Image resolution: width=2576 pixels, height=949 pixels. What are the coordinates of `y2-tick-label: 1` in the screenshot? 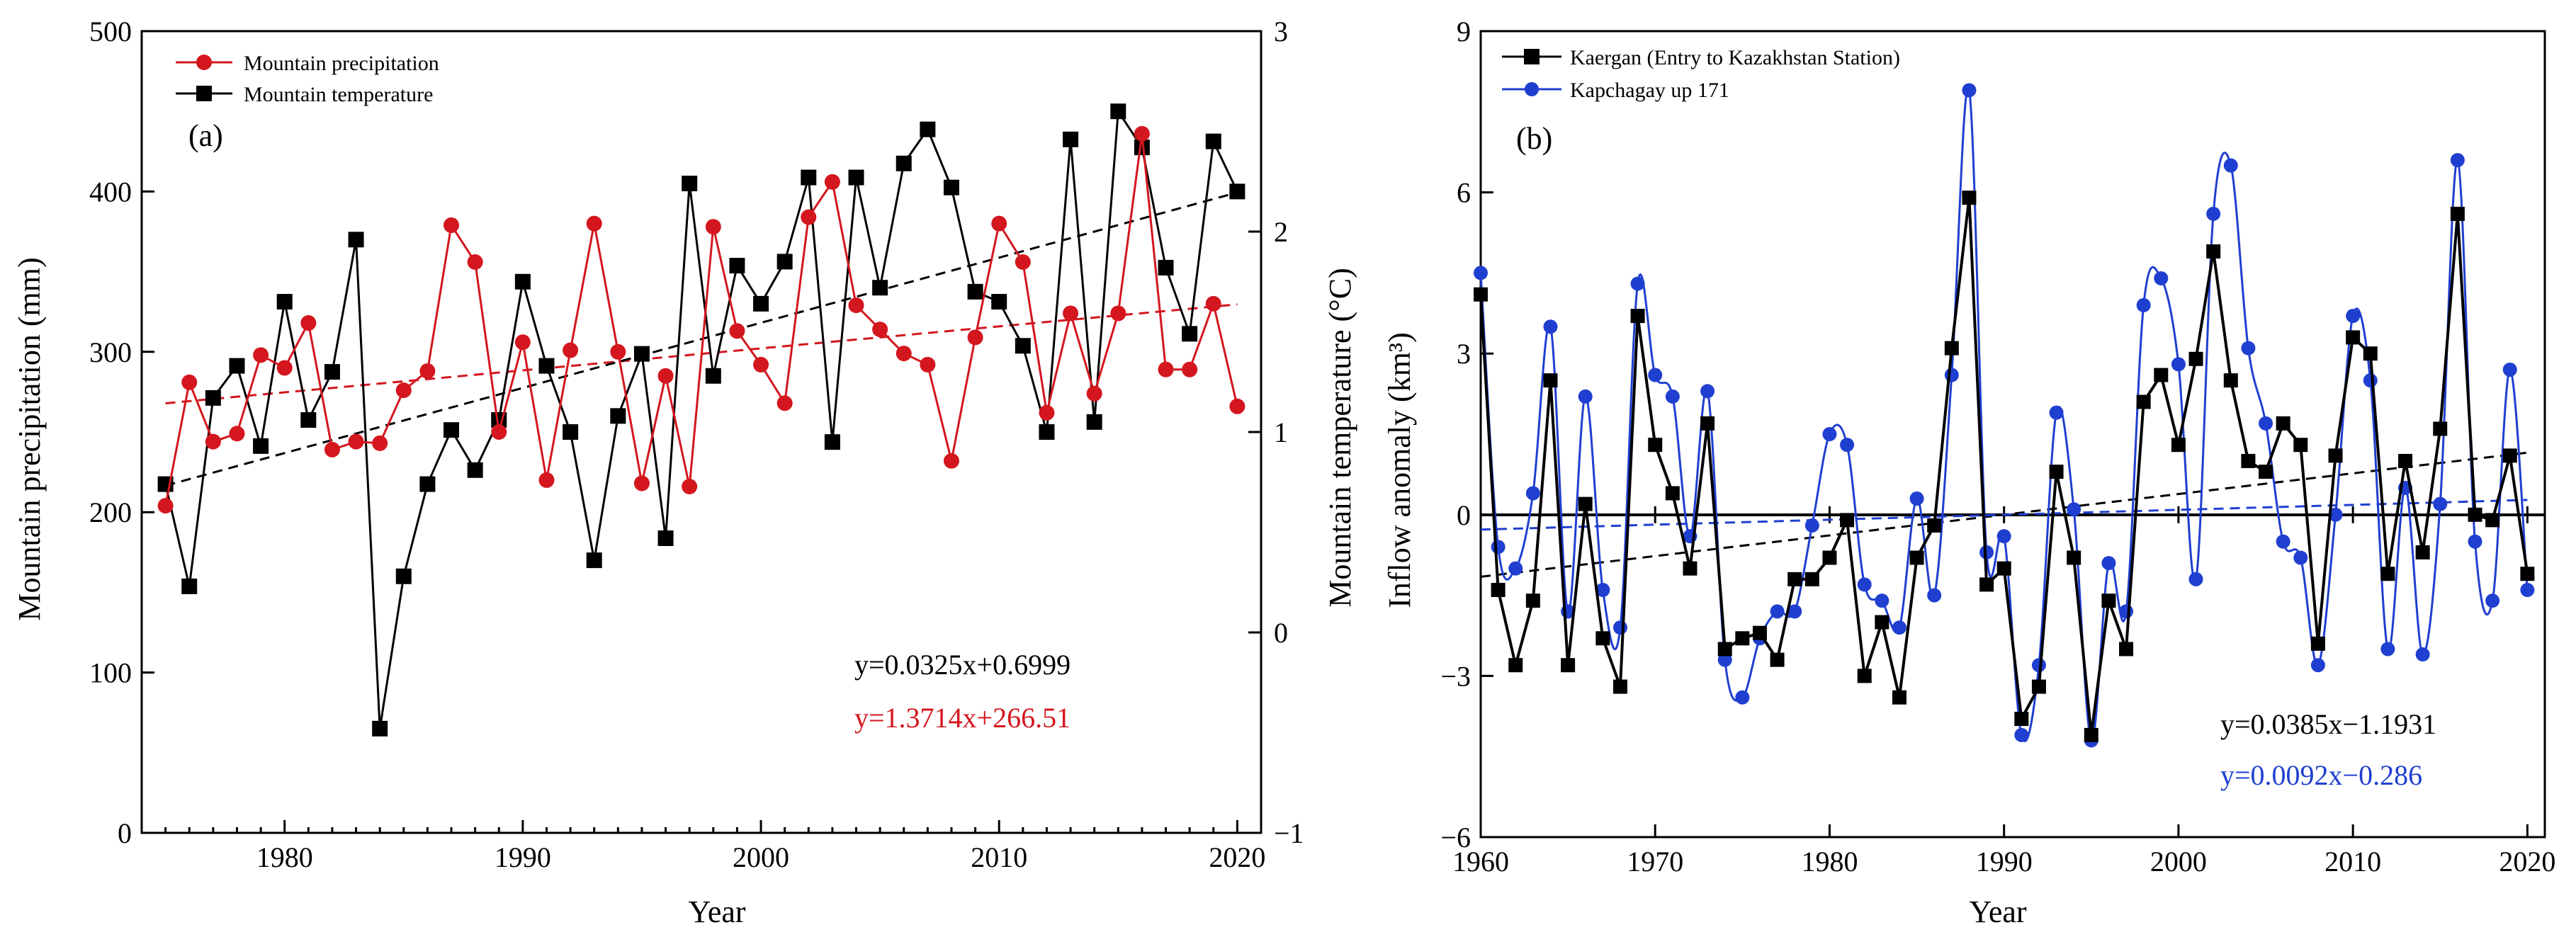 It's located at (1281, 432).